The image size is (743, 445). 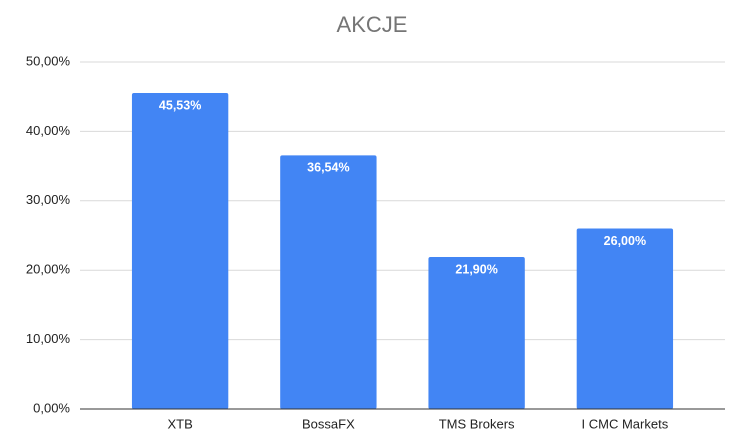 I want to click on y-tick-label: 10,00%, so click(x=48, y=338).